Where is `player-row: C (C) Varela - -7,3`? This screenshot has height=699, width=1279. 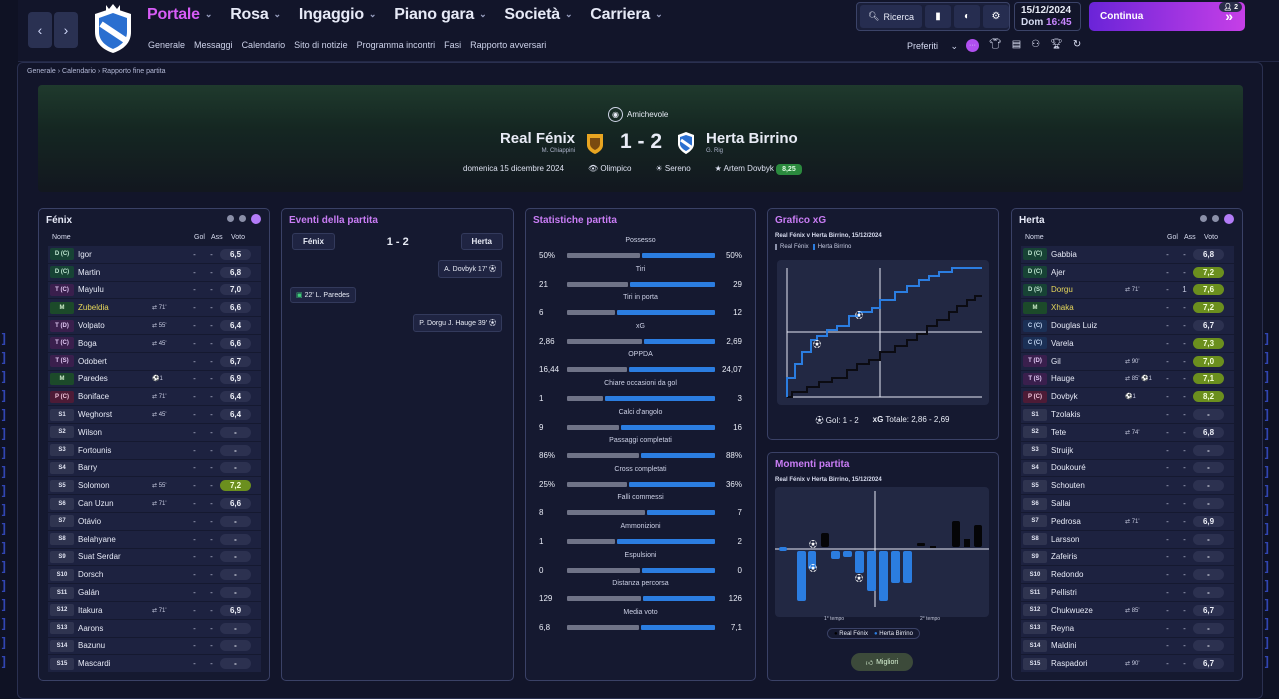
player-row: C (C) Varela - -7,3 is located at coordinates (1127, 343).